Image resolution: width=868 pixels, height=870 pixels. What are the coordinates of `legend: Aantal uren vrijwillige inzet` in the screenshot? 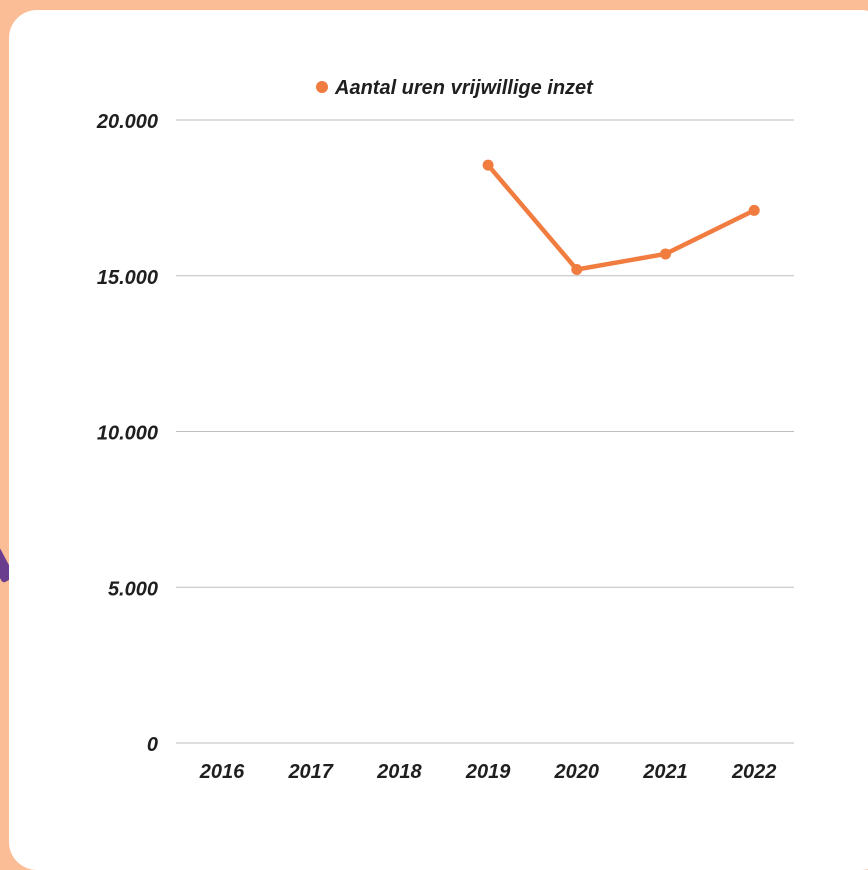 It's located at (455, 88).